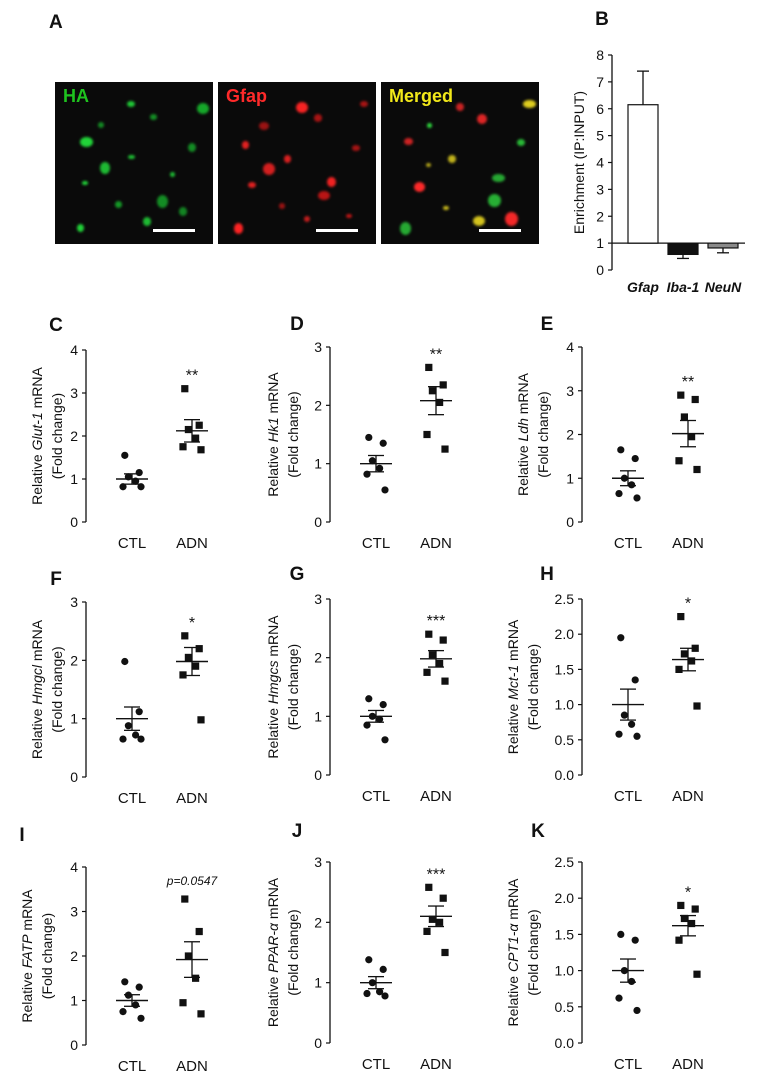  What do you see at coordinates (723, 287) in the screenshot?
I see `x-tick-label: NeuN` at bounding box center [723, 287].